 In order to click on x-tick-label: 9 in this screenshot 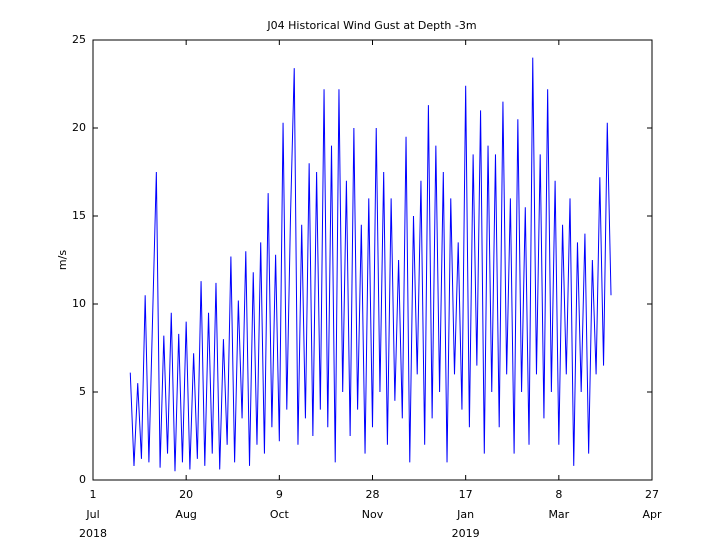, I will do `click(279, 494)`.